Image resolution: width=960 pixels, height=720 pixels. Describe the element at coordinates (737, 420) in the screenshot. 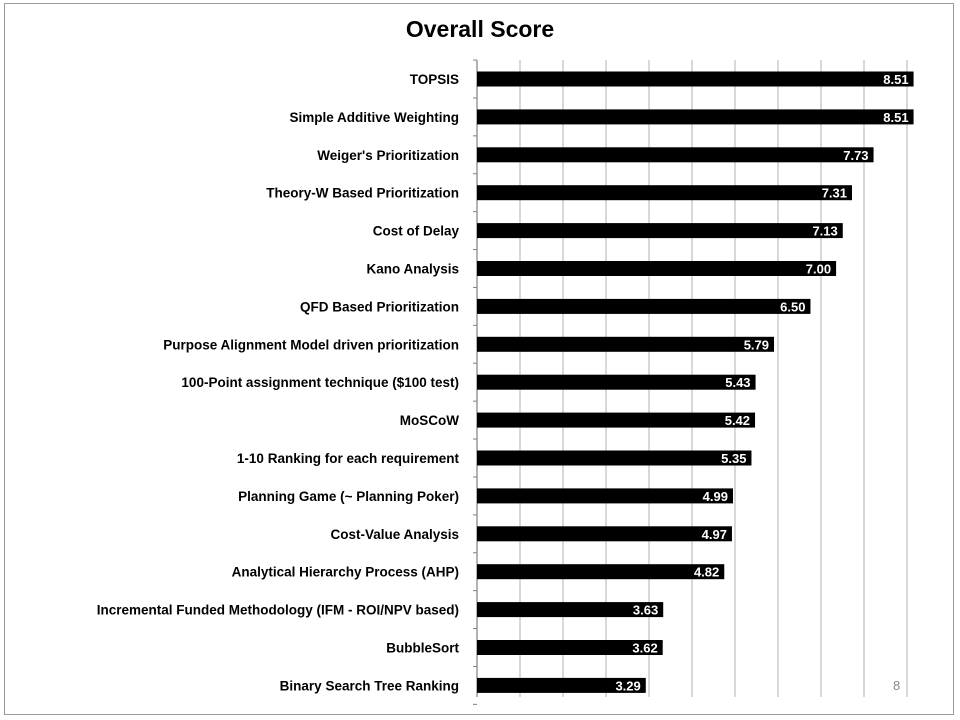

I see `bar-value-label: 5.42` at that location.